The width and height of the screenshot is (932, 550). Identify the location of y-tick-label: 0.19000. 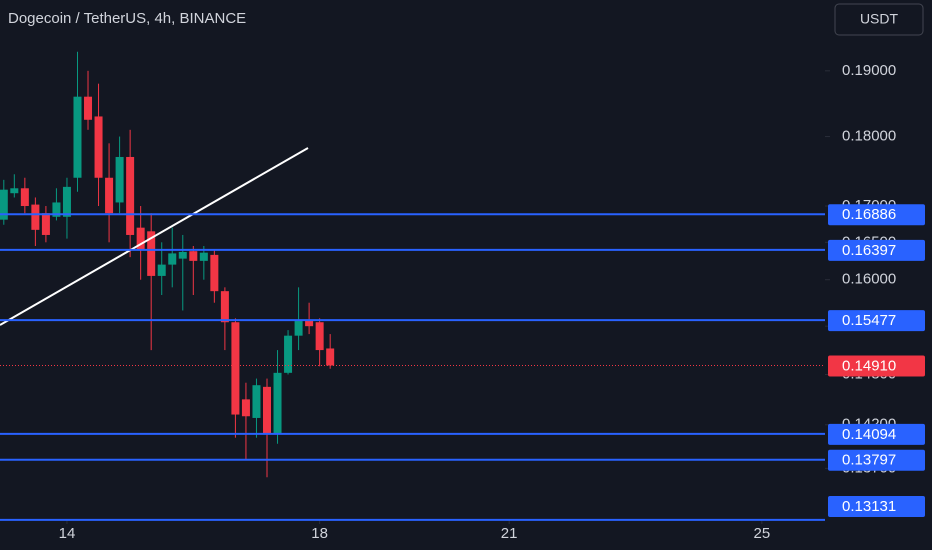
(869, 70).